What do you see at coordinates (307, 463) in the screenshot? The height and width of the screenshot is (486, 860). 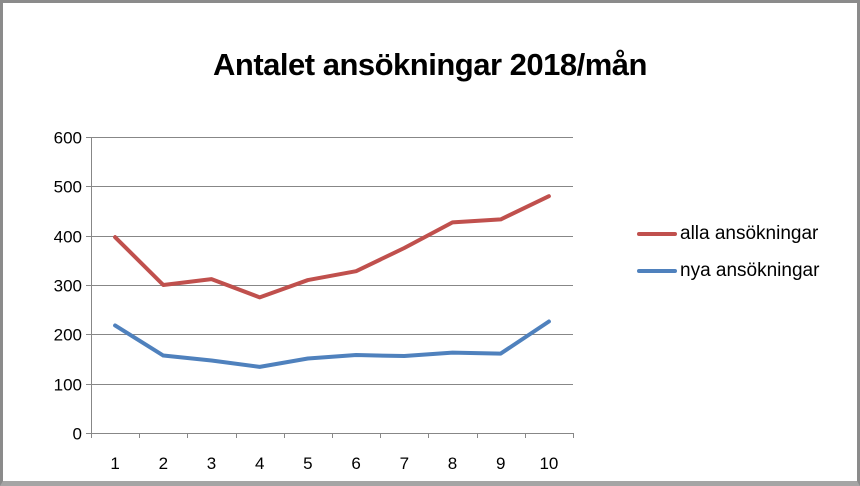 I see `x-axis-tick-label: 5` at bounding box center [307, 463].